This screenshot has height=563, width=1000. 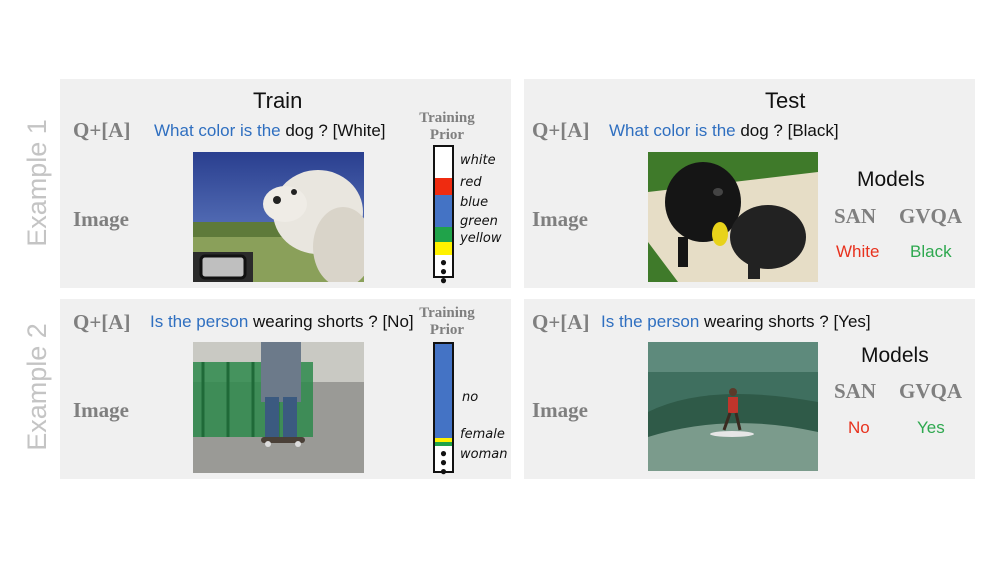 I want to click on surfer-photo, so click(x=733, y=406).